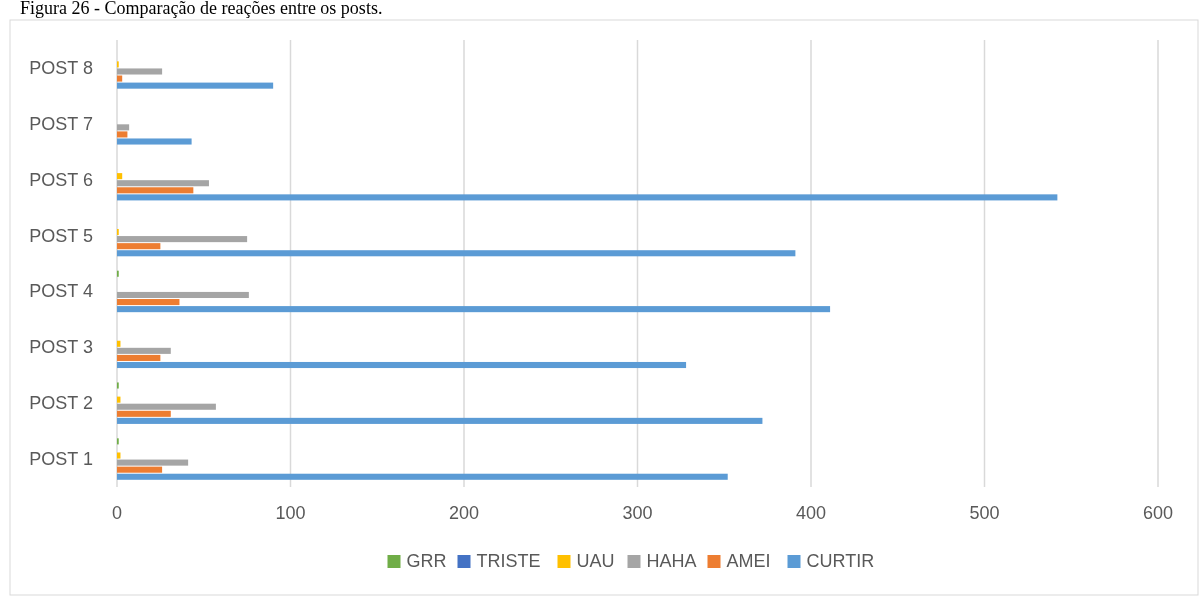 The image size is (1200, 597). Describe the element at coordinates (290, 513) in the screenshot. I see `x-tick-label: 100` at that location.